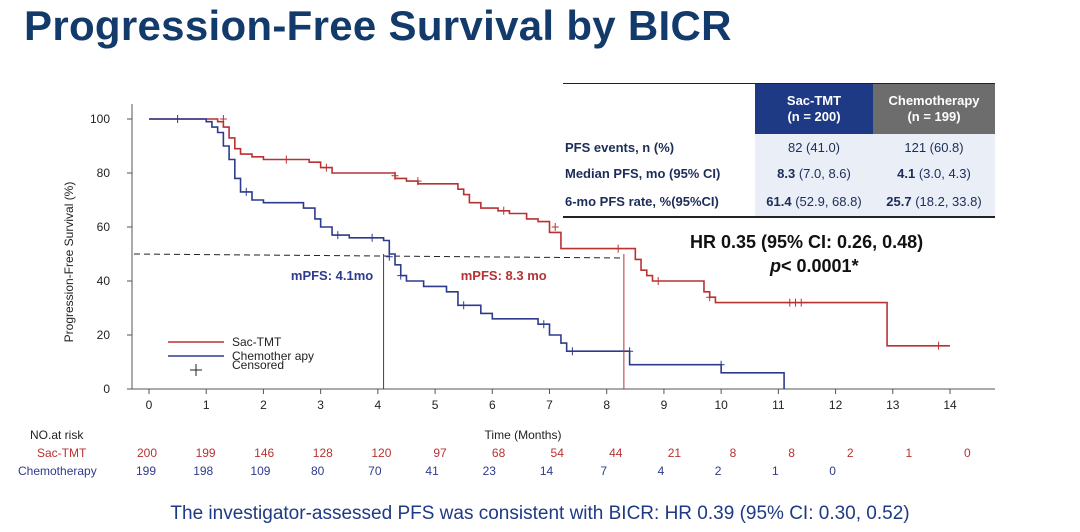  I want to click on risk-value: 80, so click(318, 471).